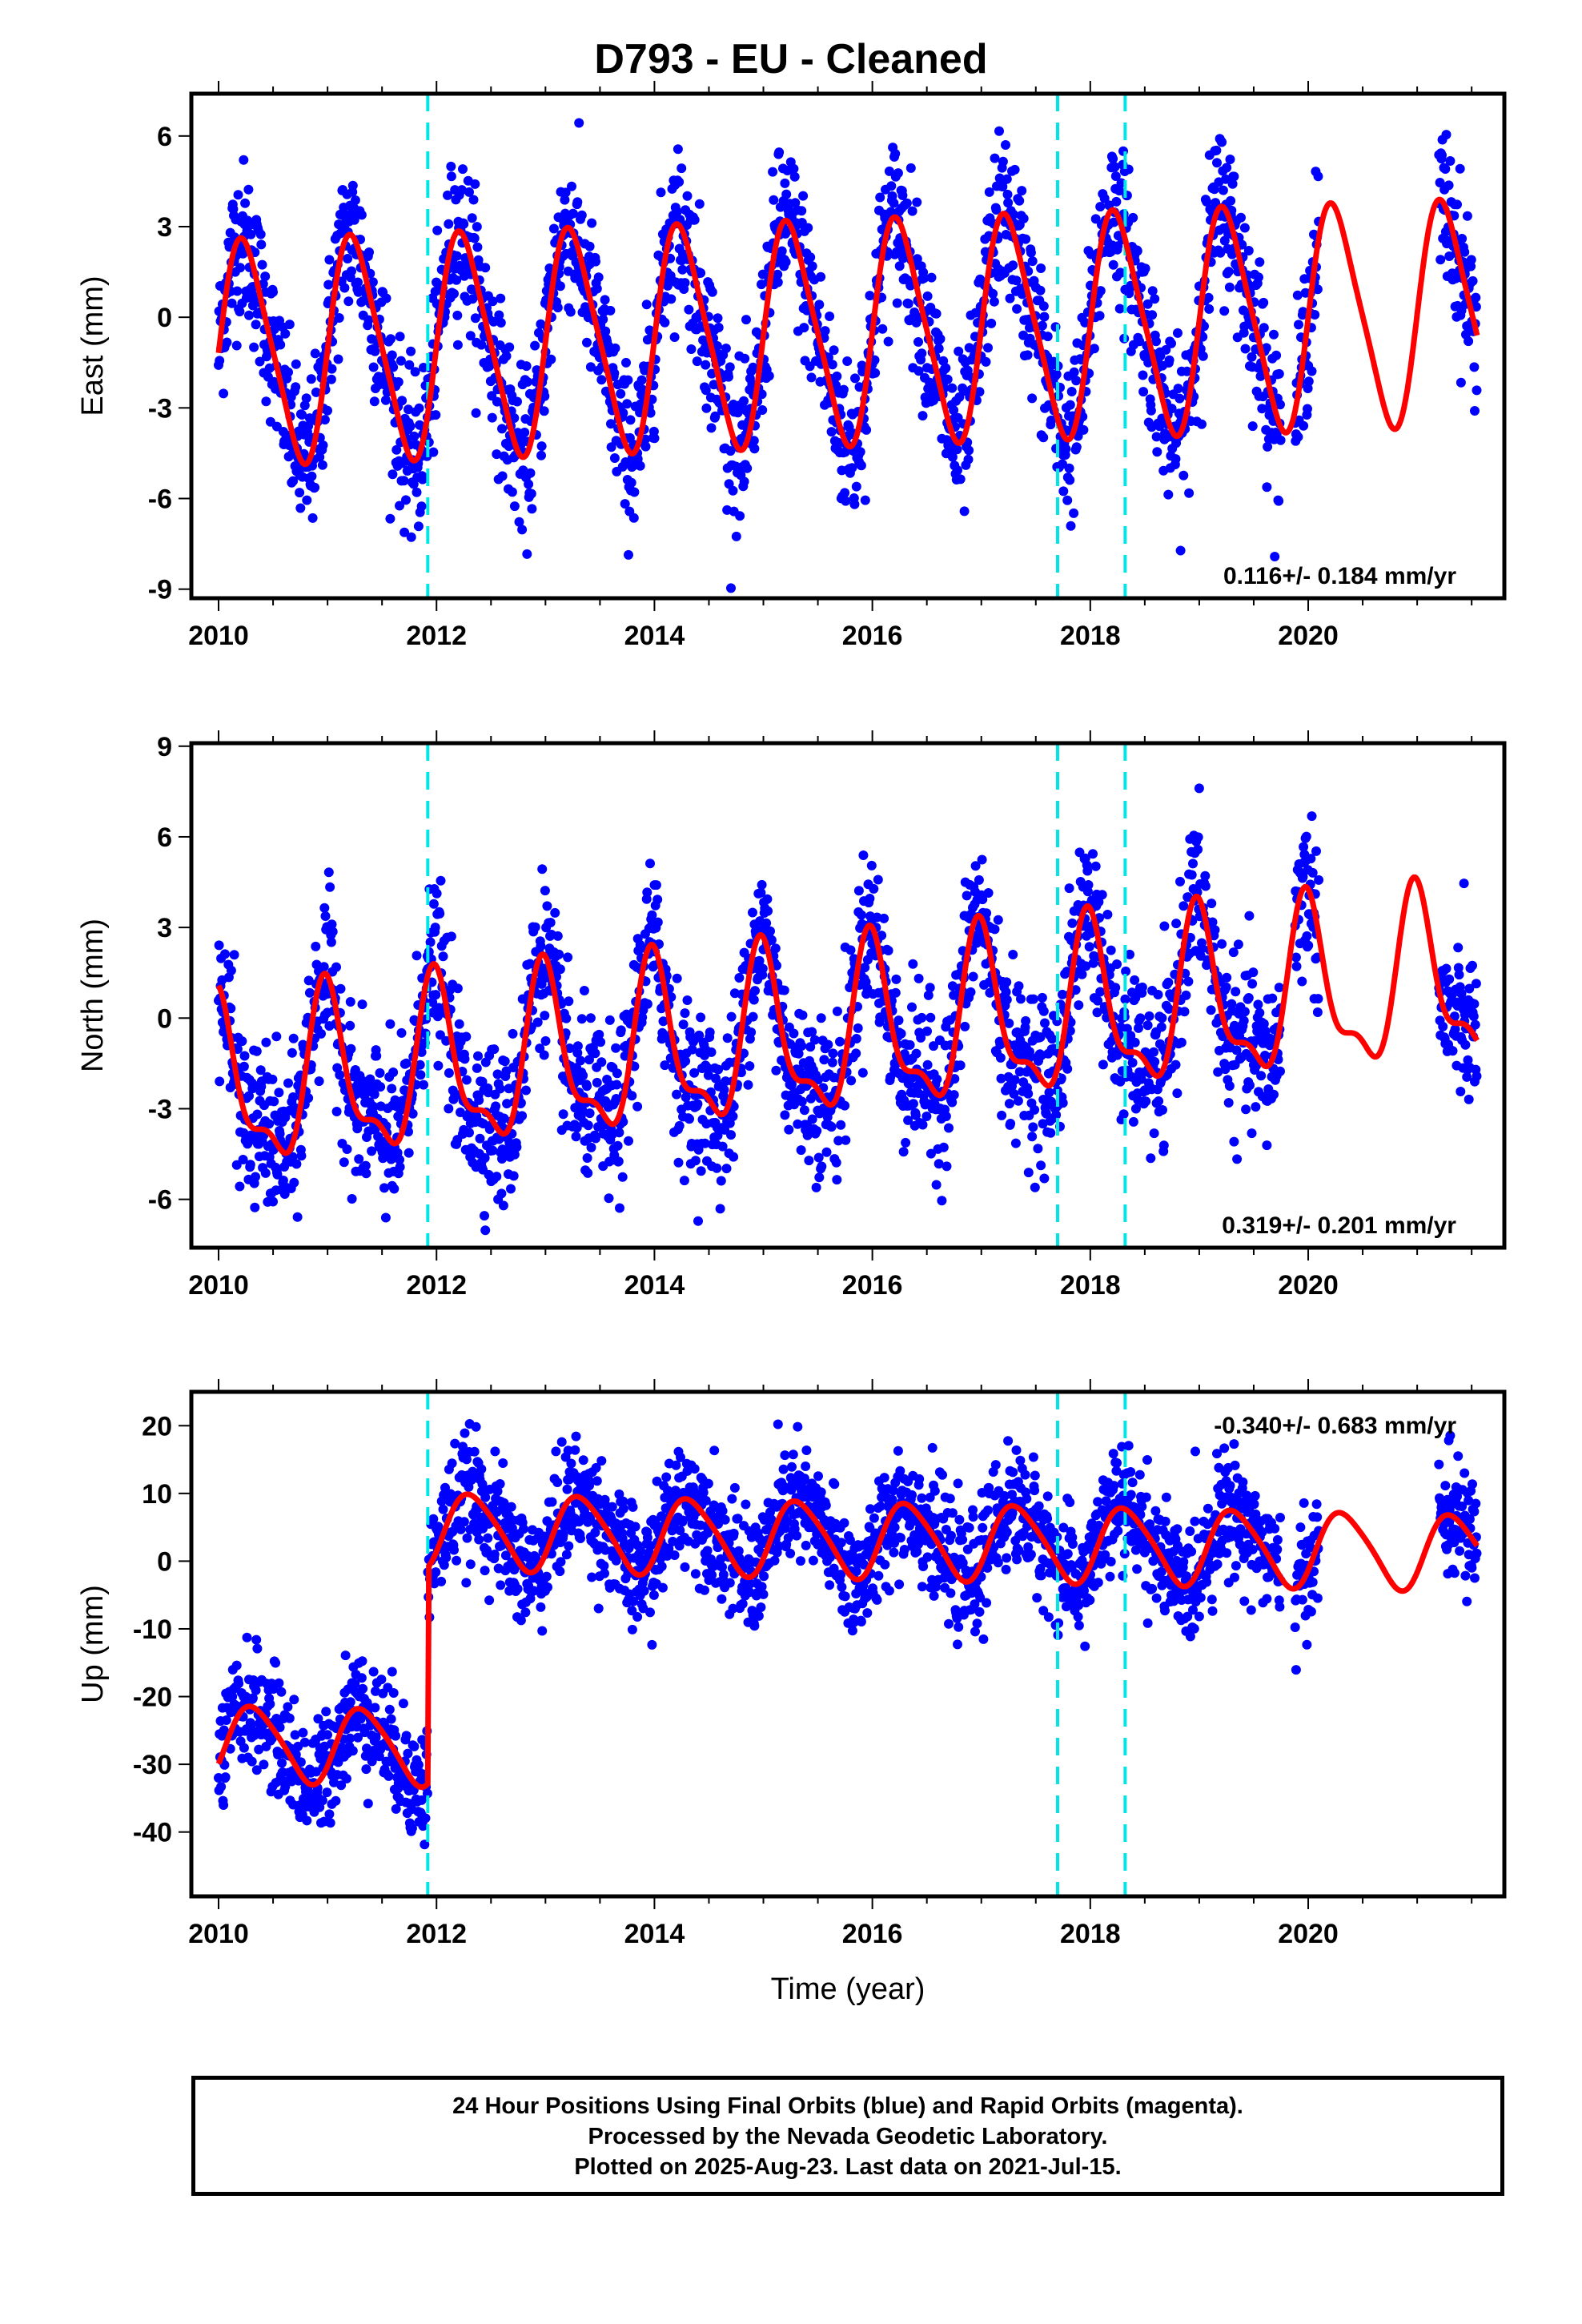  I want to click on y-tick-label: 3, so click(164, 228).